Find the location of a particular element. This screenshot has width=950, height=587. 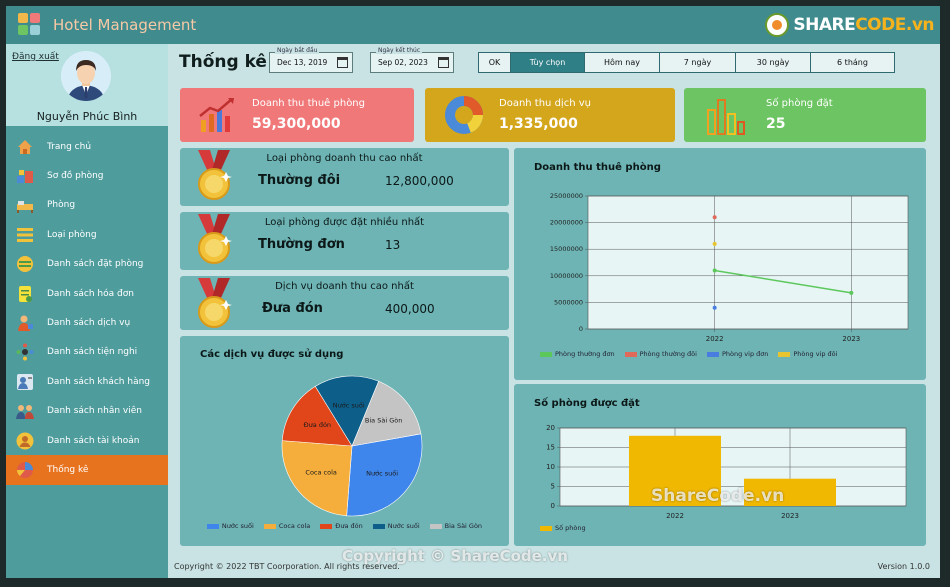

sidebar-item-label: Danh sách tiện nghi is located at coordinates (92, 352).